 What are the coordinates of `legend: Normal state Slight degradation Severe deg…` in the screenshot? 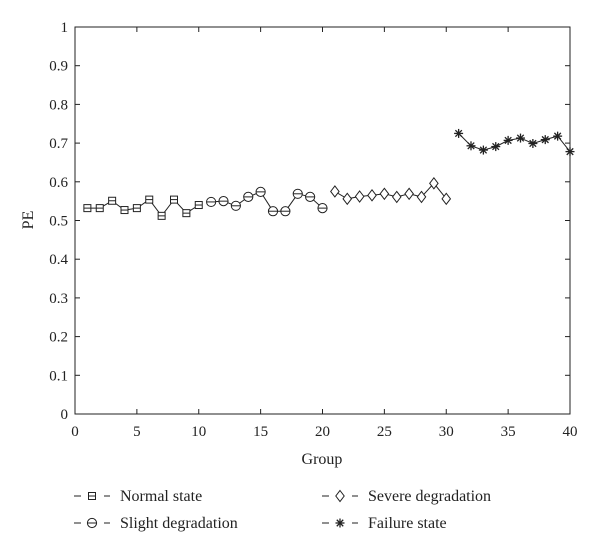 It's located at (282, 510).